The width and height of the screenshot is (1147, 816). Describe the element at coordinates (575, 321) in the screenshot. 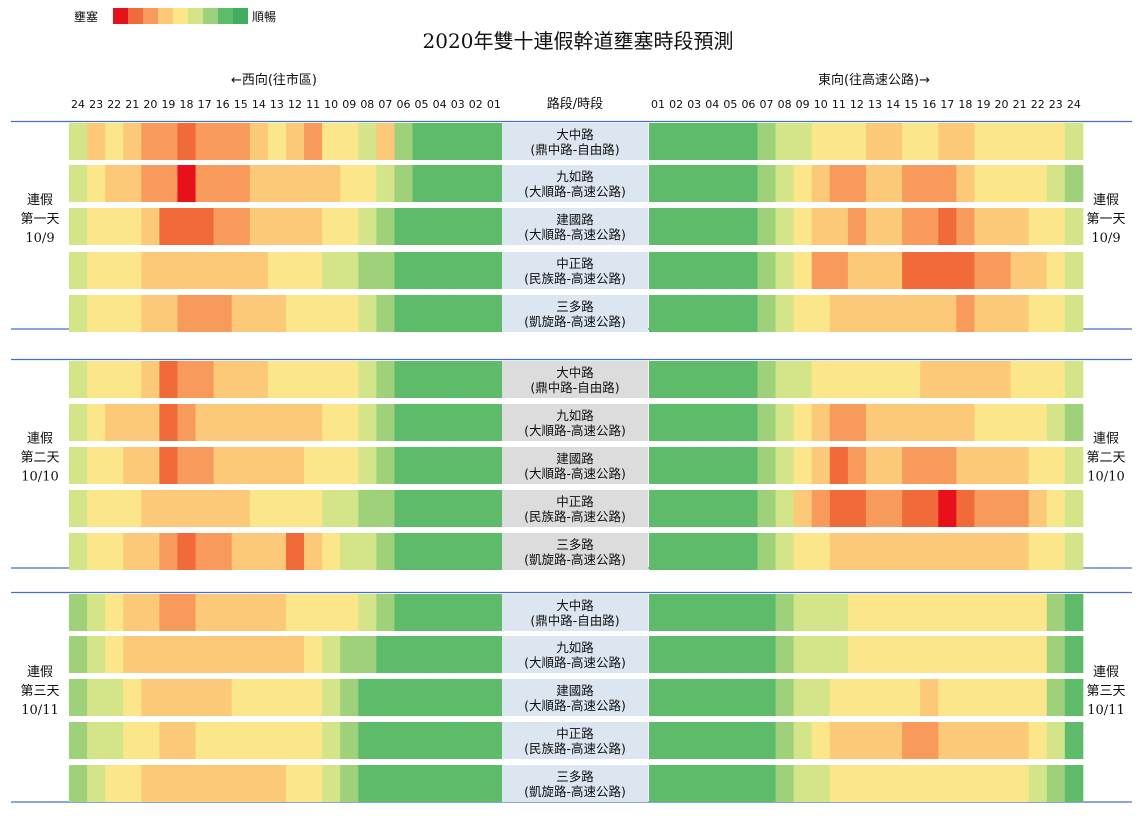

I see `road-range: (凱旋路-高速公路)` at that location.